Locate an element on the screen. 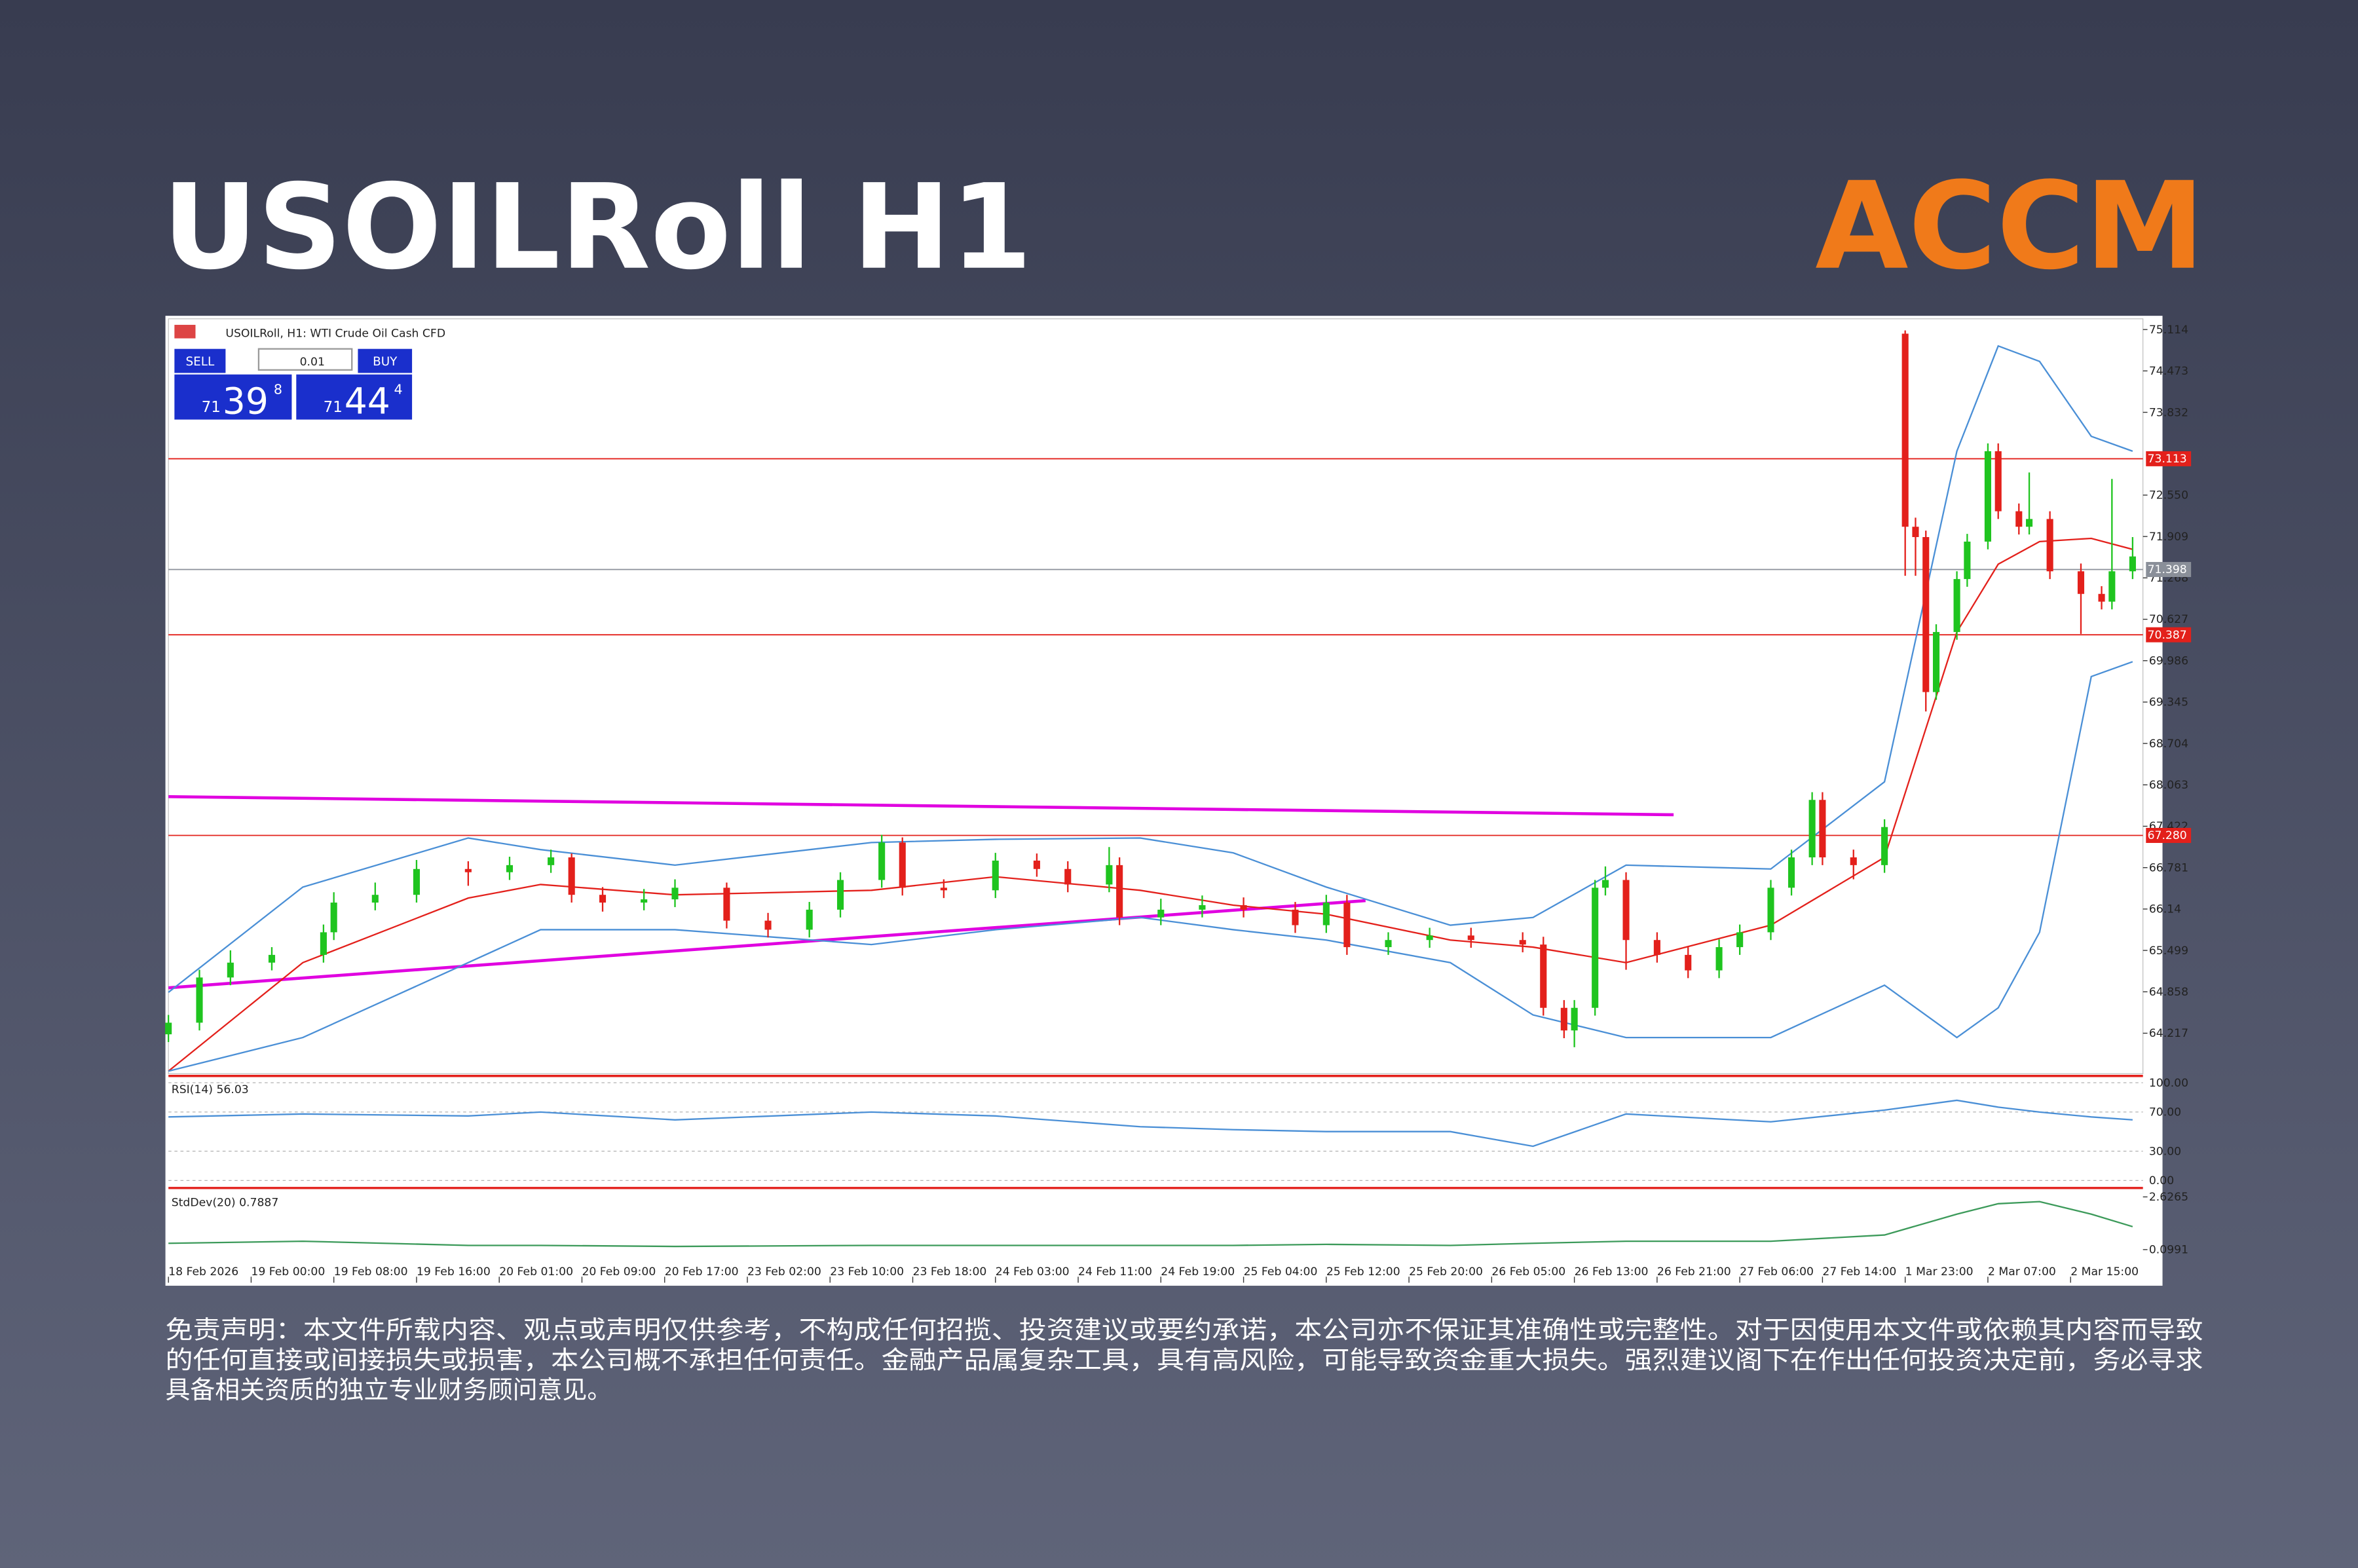 This screenshot has height=1568, width=2358. x-tick-label: 24 Feb 11:00 is located at coordinates (1115, 1272).